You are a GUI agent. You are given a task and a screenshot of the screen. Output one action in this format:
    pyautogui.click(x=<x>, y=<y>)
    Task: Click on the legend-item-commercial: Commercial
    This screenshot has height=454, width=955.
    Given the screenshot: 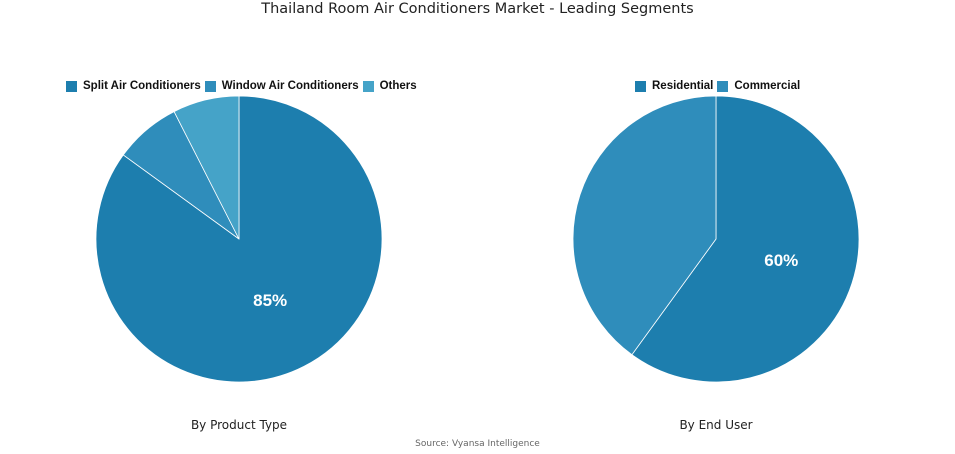 What is the action you would take?
    pyautogui.click(x=758, y=86)
    